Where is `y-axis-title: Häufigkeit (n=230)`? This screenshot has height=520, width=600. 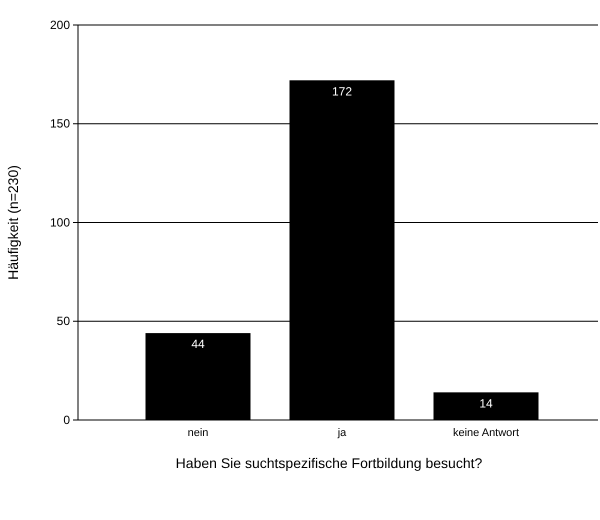
y-axis-title: Häufigkeit (n=230) is located at coordinates (13, 222).